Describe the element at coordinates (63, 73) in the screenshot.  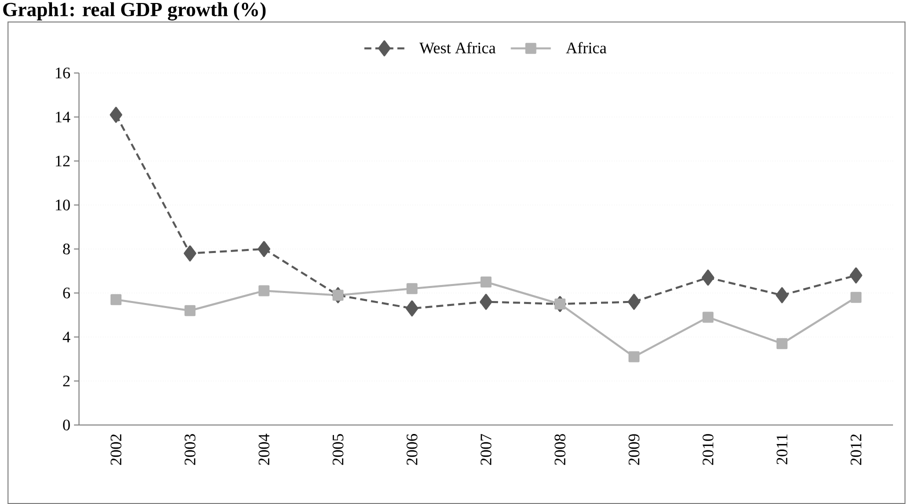
I see `y-tick-label: 16` at that location.